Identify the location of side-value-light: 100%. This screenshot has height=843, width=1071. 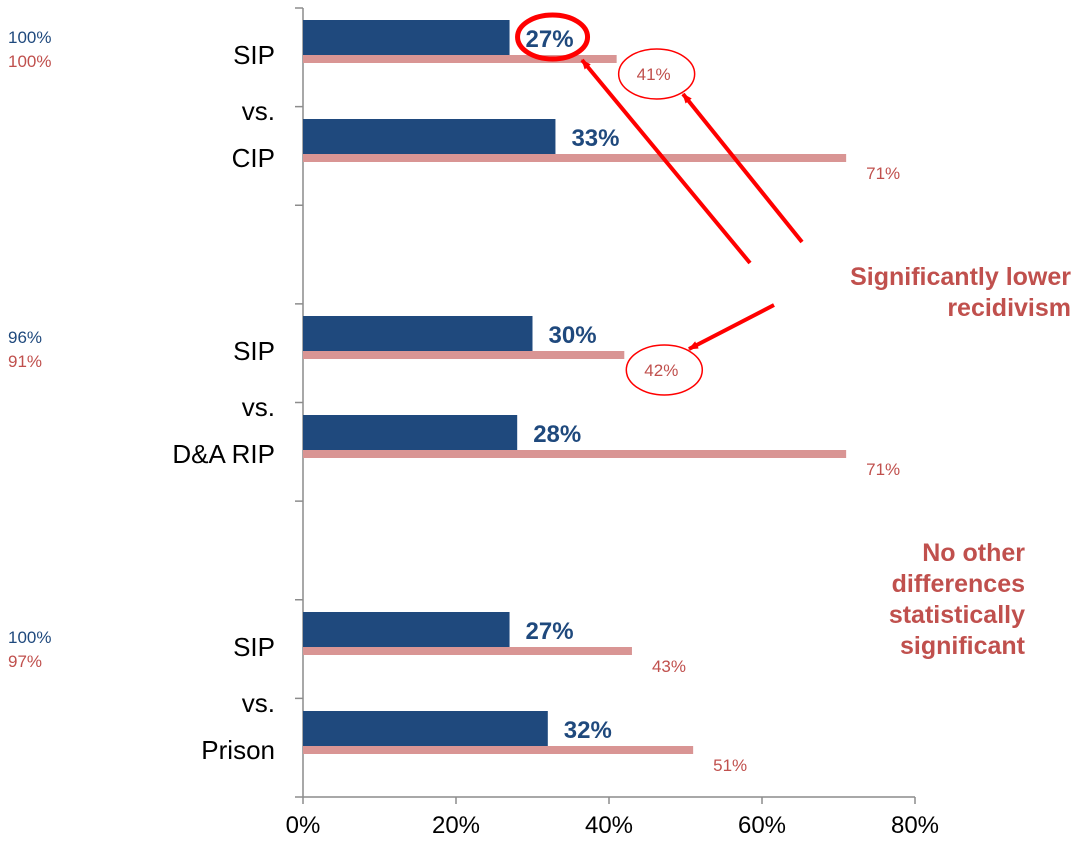
(30, 61).